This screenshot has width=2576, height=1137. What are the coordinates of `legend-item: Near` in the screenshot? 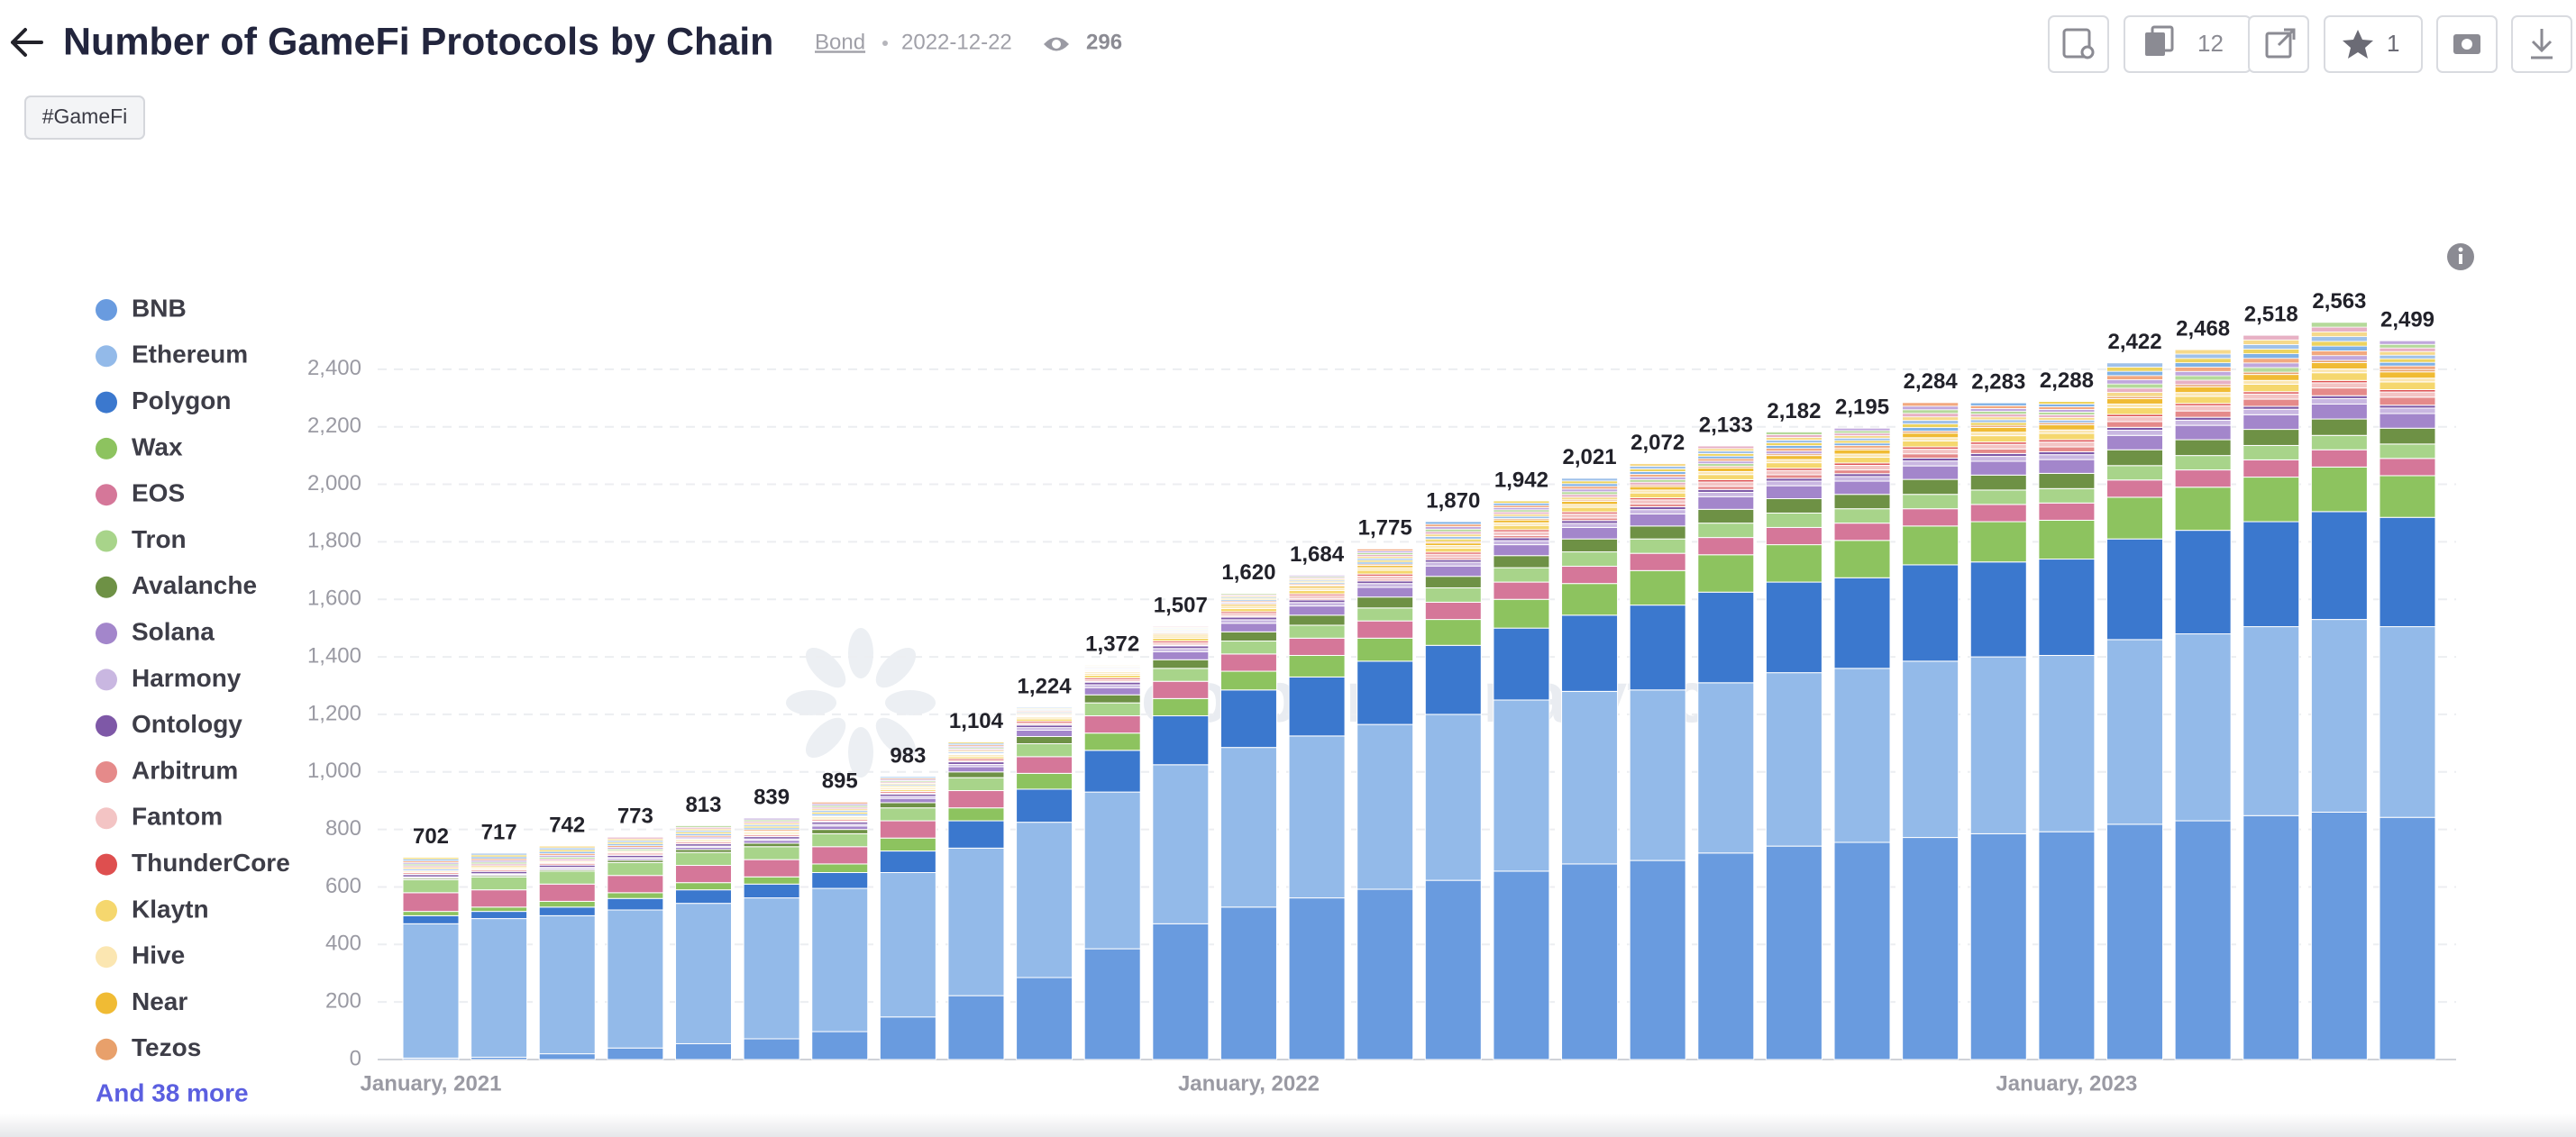 It's located at (141, 1001).